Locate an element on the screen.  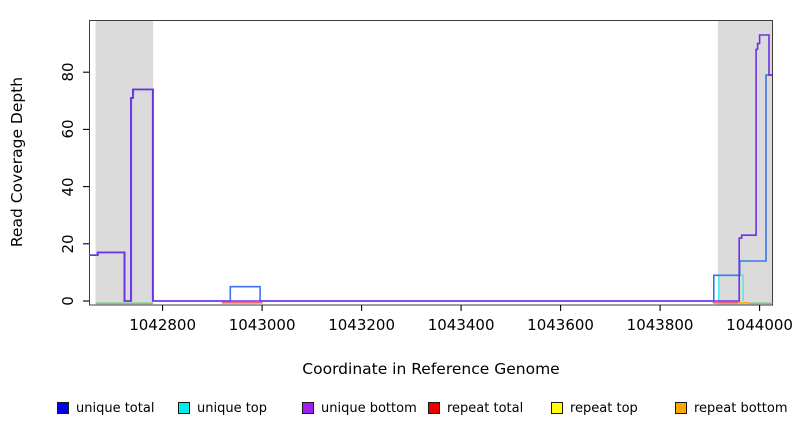
legend-label: unique total is located at coordinates (115, 408).